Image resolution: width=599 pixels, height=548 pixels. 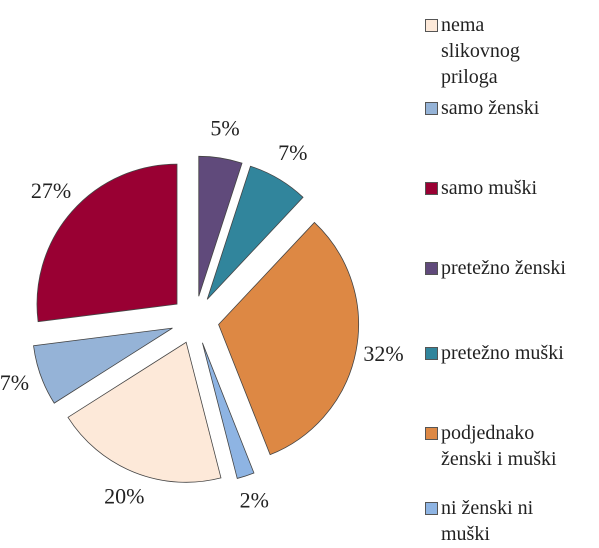 What do you see at coordinates (224, 127) in the screenshot?
I see `data-label: 5%` at bounding box center [224, 127].